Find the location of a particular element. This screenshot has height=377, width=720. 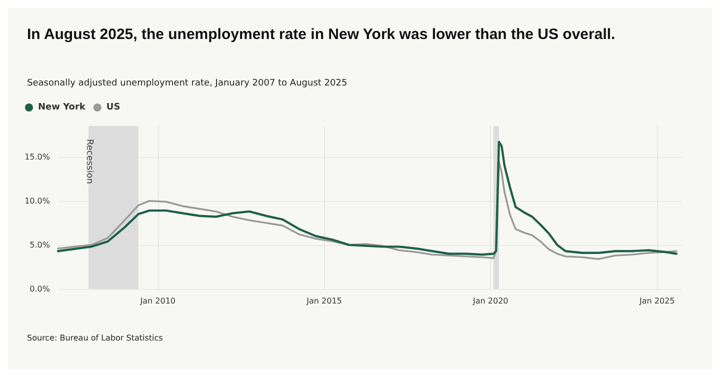

chart-title: In August 2025, the unemployment rate in New York was lower than the US overall. is located at coordinates (321, 34).